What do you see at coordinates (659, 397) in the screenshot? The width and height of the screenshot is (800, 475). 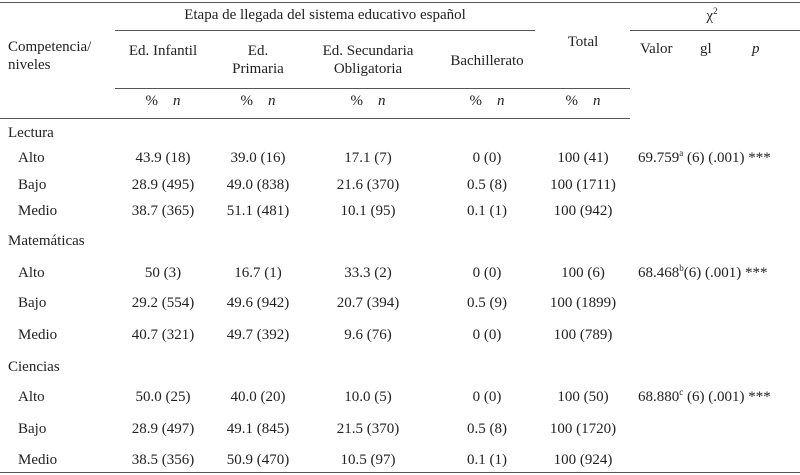 I see `chi-number: 68.880` at bounding box center [659, 397].